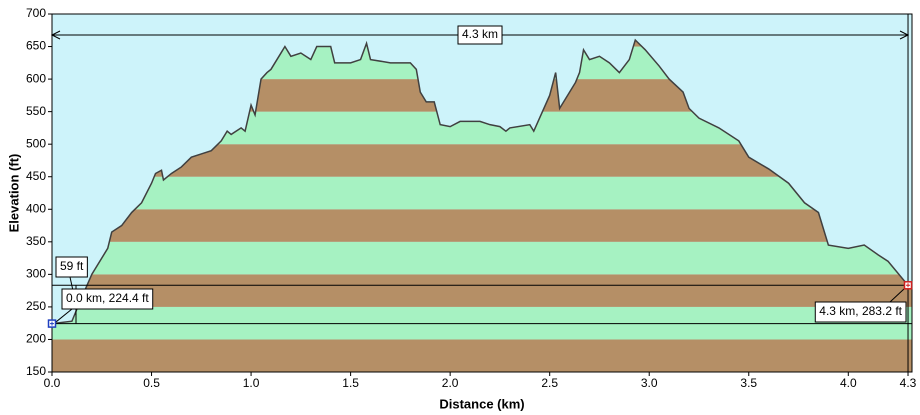 The height and width of the screenshot is (415, 920). Describe the element at coordinates (36, 13) in the screenshot. I see `y-tick-label: 700` at that location.